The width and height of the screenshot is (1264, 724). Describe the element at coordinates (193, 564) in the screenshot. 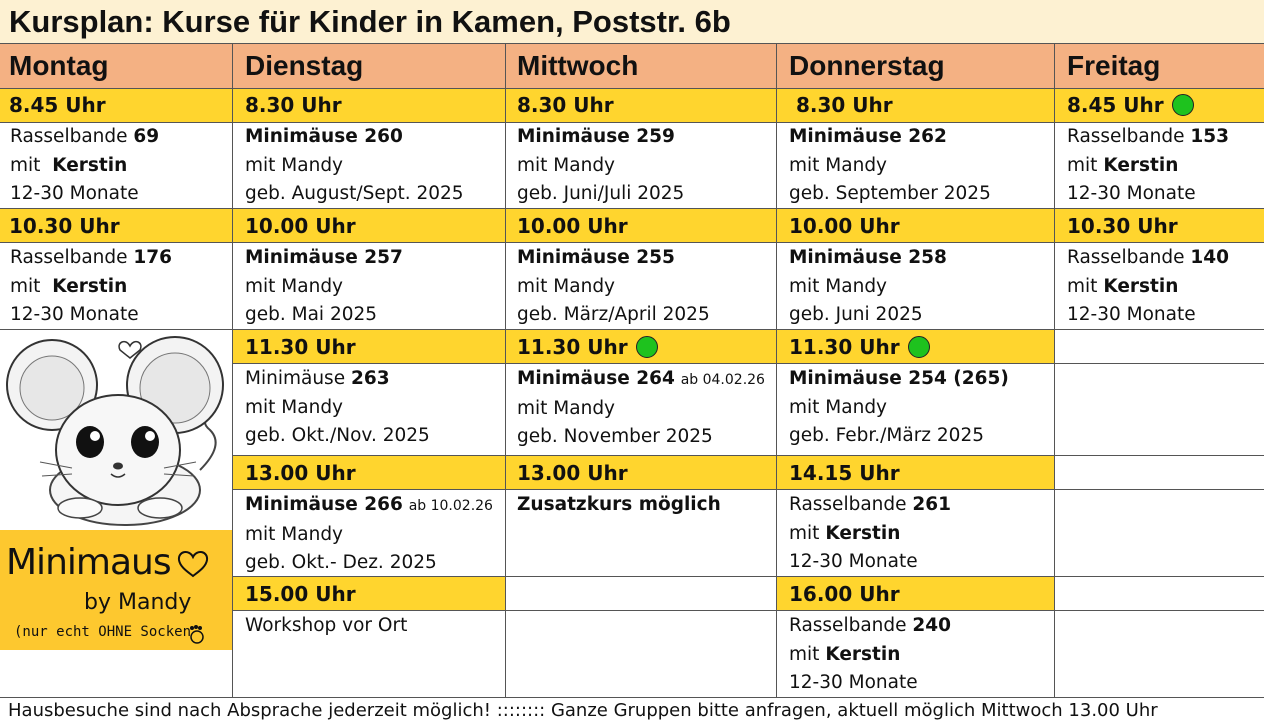

I see `heart-icon` at that location.